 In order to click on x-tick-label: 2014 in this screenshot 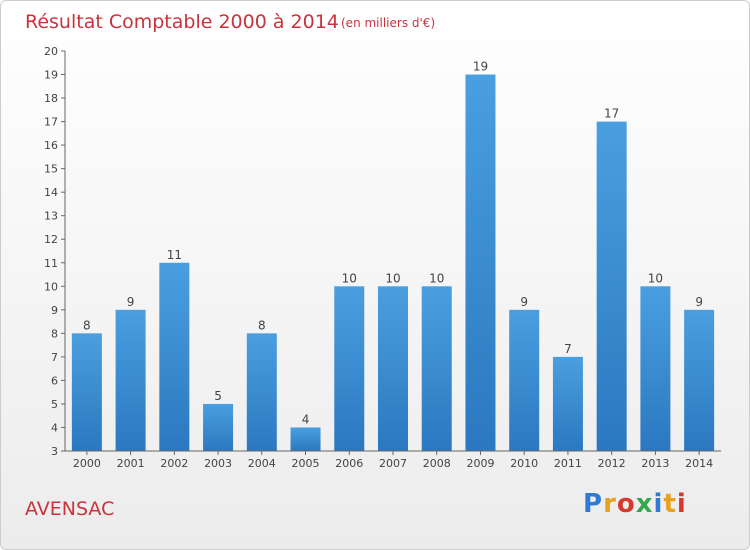, I will do `click(699, 463)`.